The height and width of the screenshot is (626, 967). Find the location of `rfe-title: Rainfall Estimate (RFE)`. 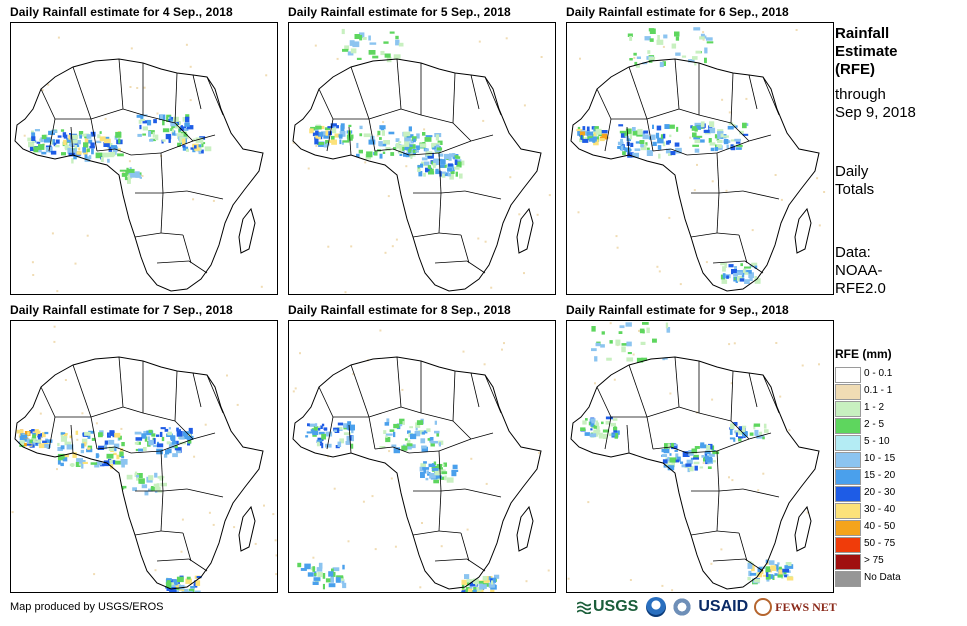

rfe-title: Rainfall Estimate (RFE) is located at coordinates (866, 52).